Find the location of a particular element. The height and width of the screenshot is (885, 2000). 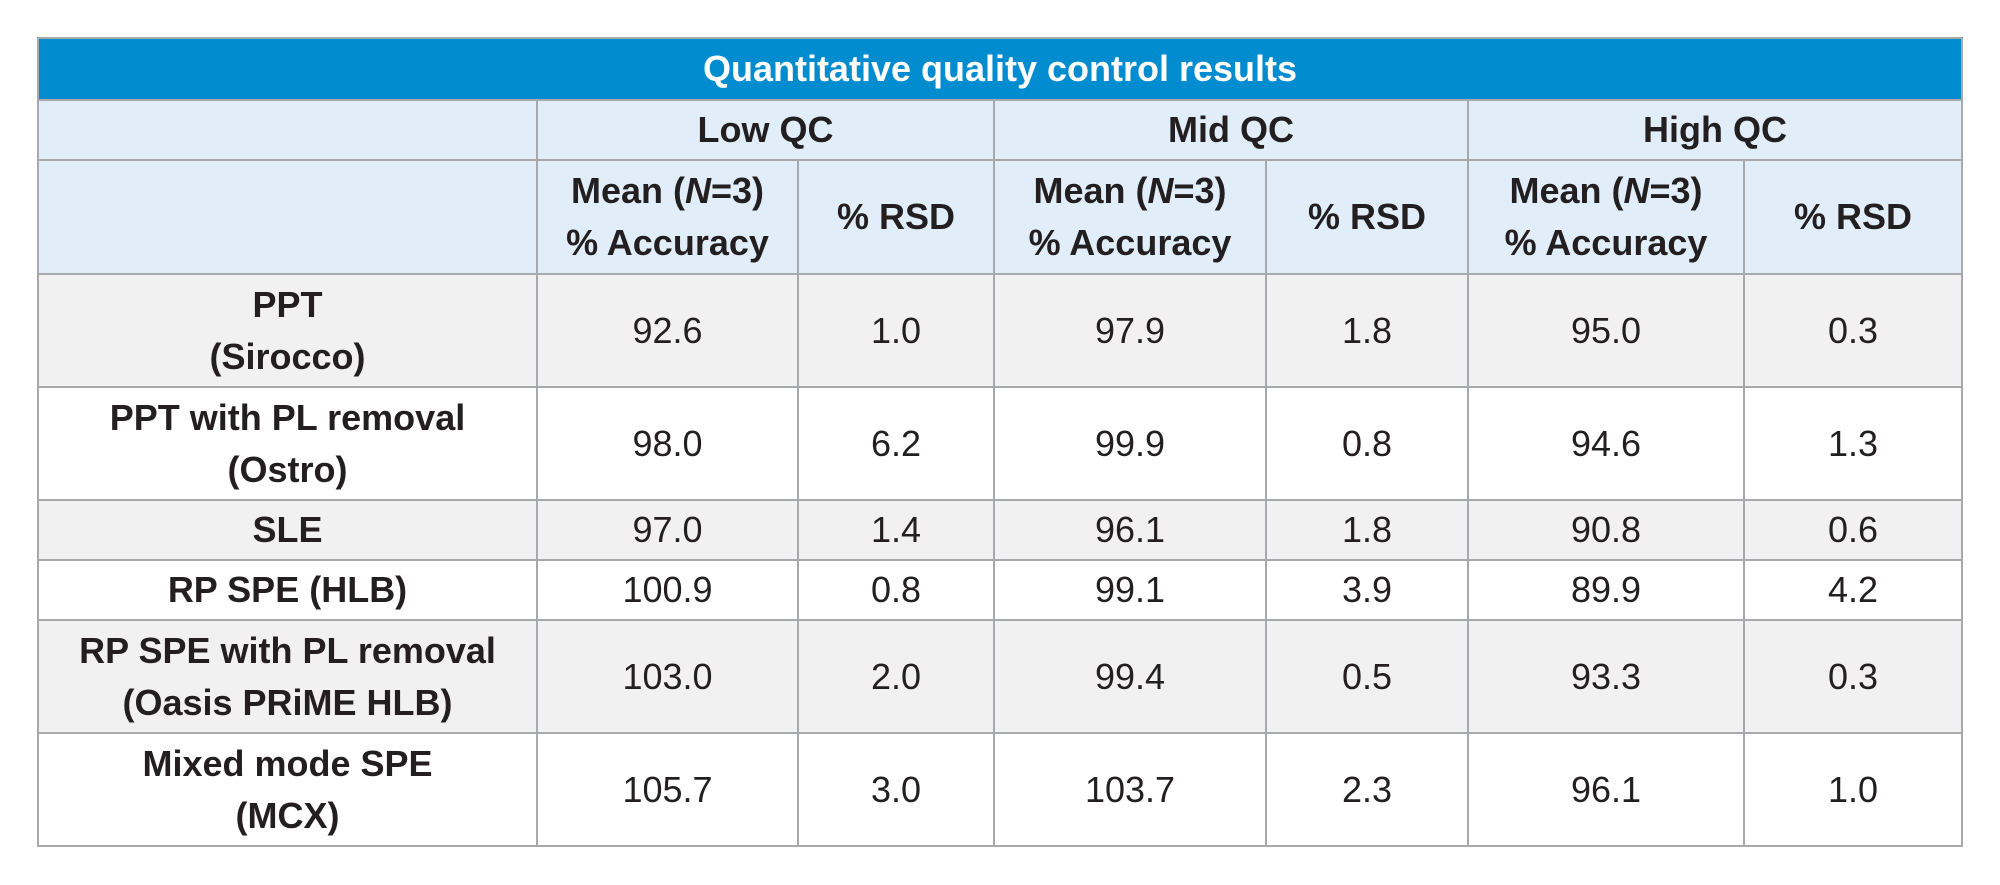

table-cell: 89.9 is located at coordinates (1606, 590).